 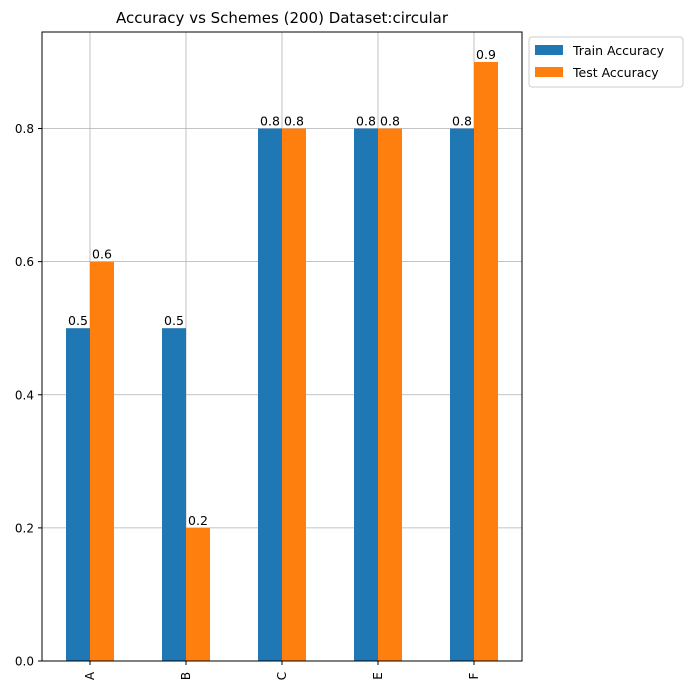 I want to click on bar-value-label: 0.9, so click(x=486, y=54).